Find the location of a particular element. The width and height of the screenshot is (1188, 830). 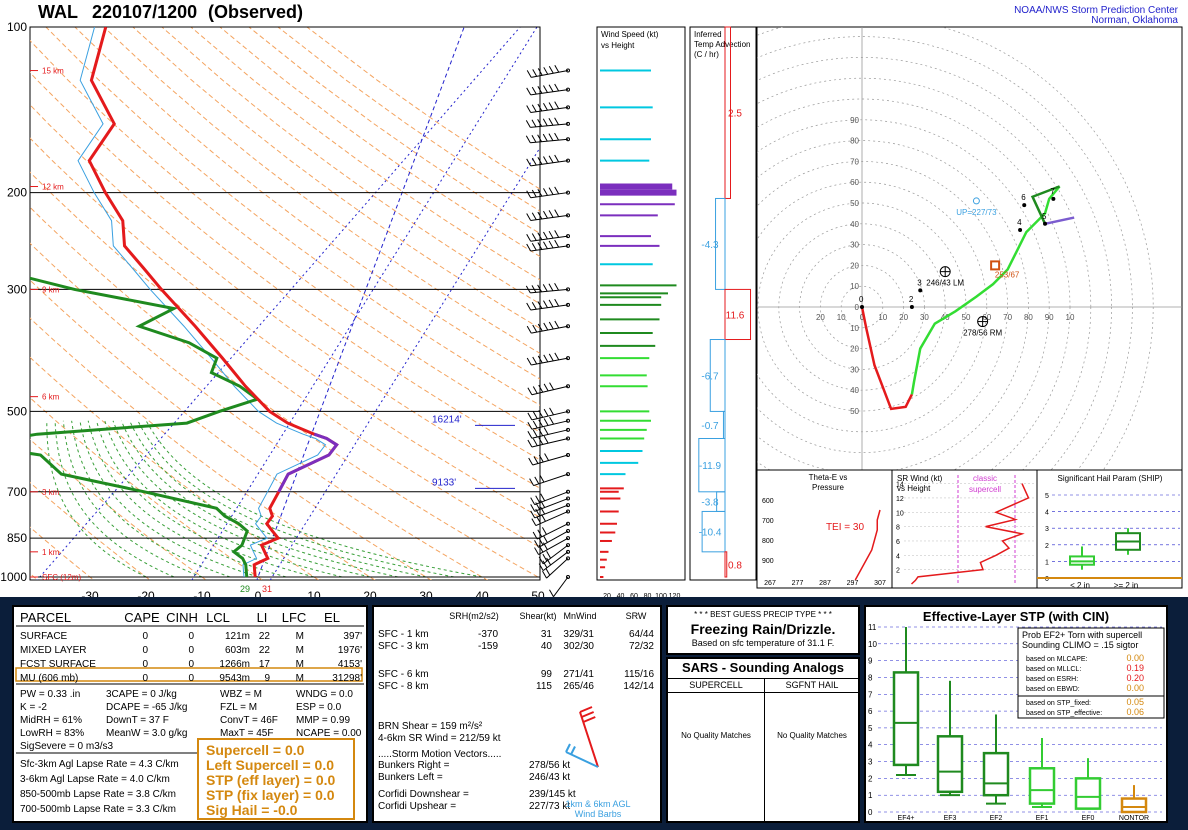

sars-divider is located at coordinates (763, 678).